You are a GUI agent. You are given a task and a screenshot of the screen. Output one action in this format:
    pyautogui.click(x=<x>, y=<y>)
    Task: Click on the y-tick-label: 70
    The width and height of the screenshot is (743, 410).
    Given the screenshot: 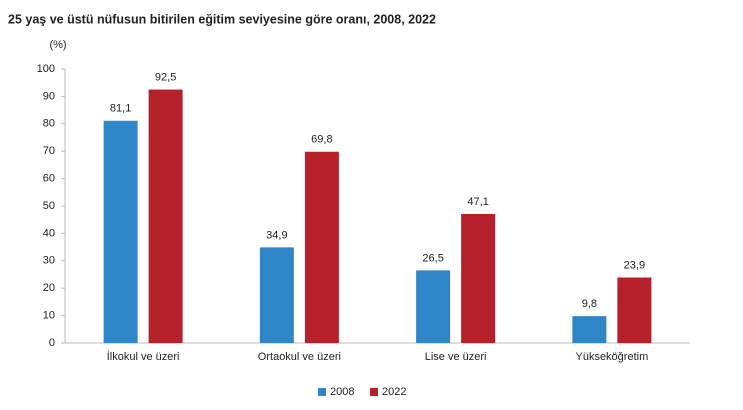 What is the action you would take?
    pyautogui.click(x=49, y=151)
    